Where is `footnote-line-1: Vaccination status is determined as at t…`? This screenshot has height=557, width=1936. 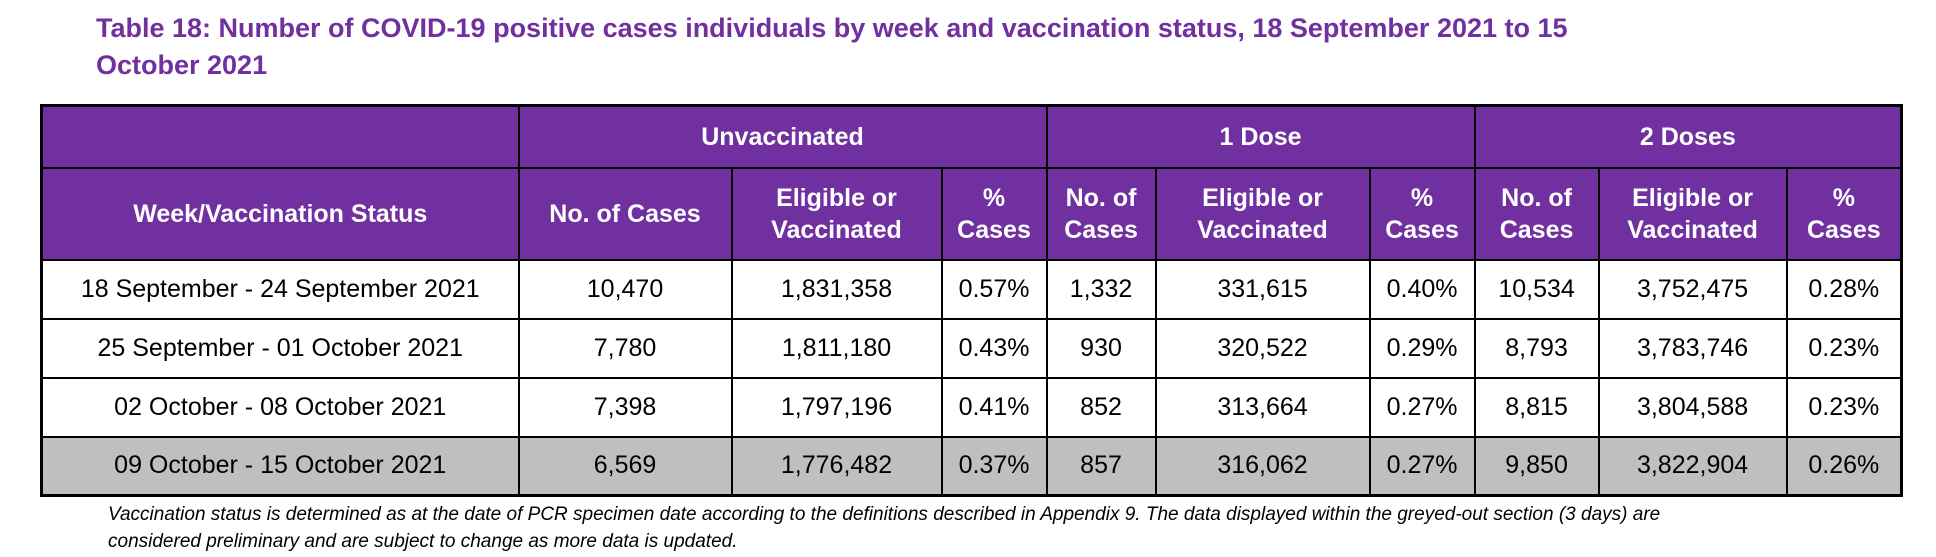
footnote-line-1: Vaccination status is determined as at t… is located at coordinates (884, 514).